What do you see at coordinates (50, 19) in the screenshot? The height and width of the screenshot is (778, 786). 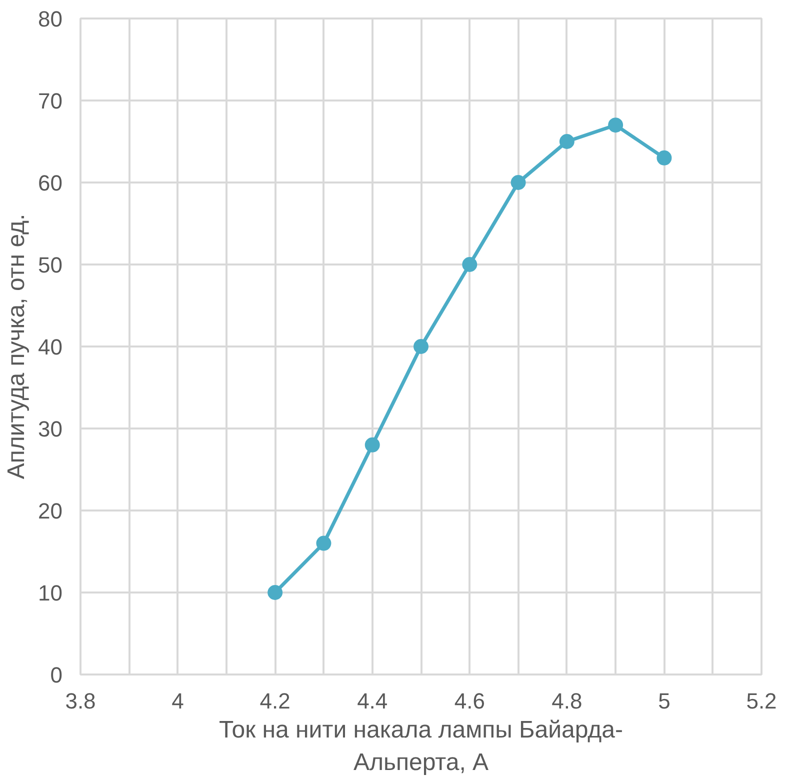 I see `y-tick-label: 80` at bounding box center [50, 19].